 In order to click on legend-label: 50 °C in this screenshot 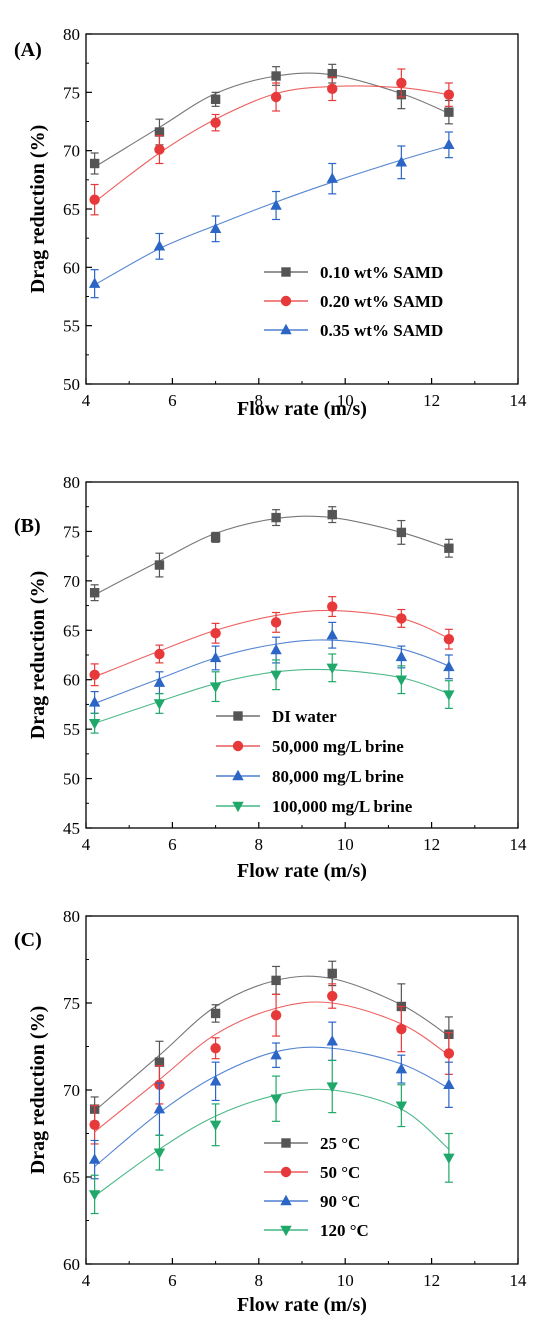, I will do `click(340, 1172)`.